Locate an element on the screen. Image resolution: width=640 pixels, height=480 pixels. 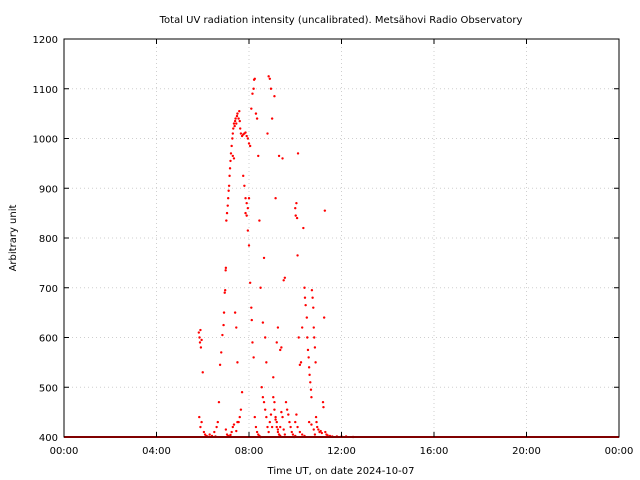
y-tick-label: 600 is located at coordinates (48, 339).